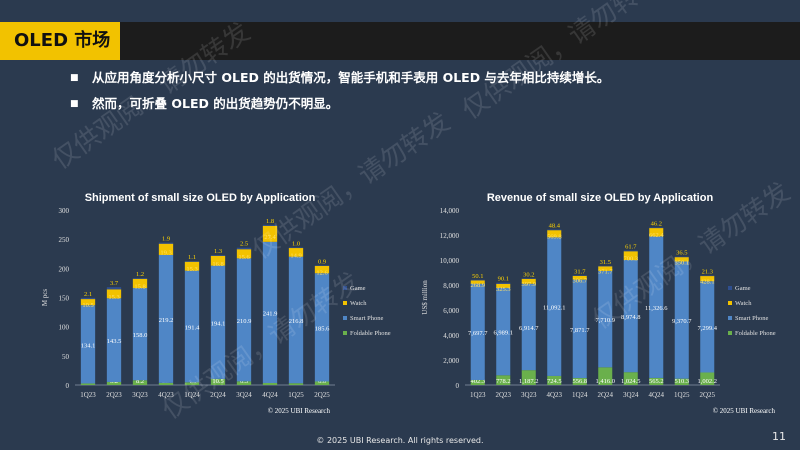  What do you see at coordinates (451, 336) in the screenshot?
I see `y-tick-label: 4,000` at bounding box center [451, 336].